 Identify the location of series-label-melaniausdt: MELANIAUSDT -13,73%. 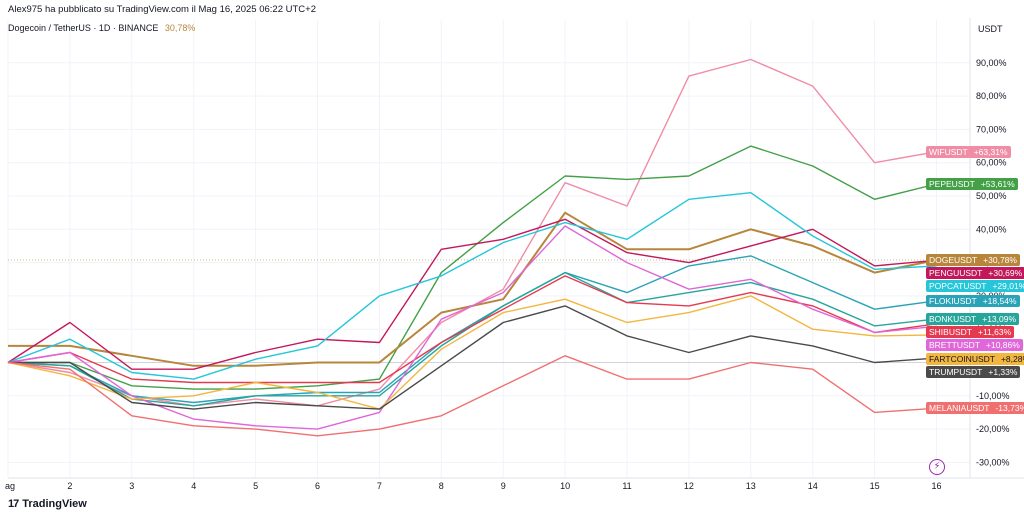
(975, 408).